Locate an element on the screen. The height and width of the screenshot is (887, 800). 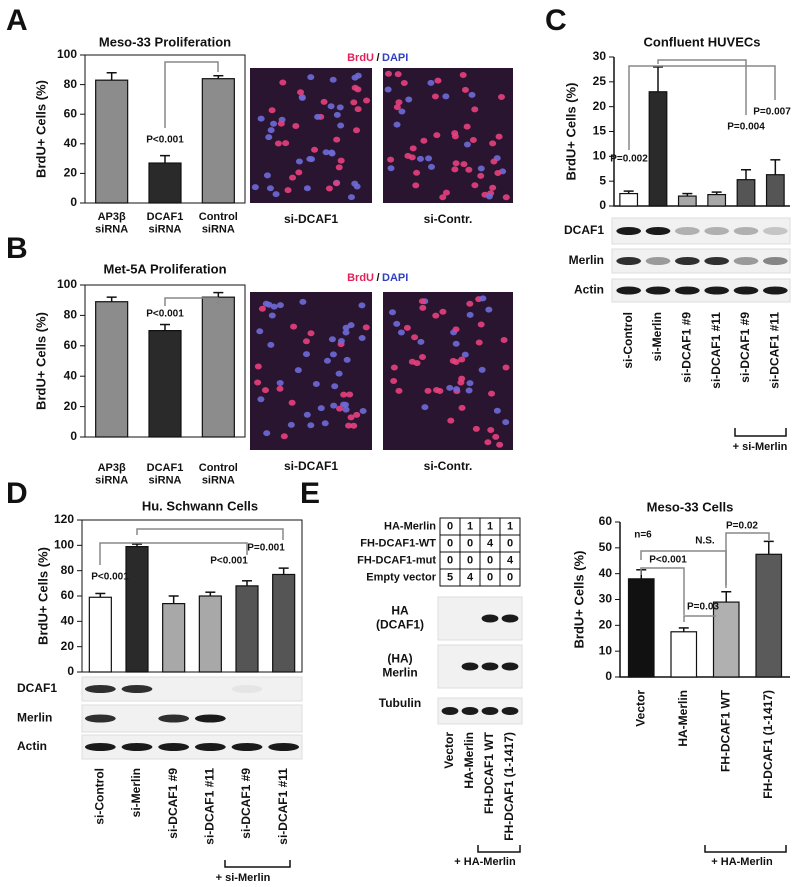
chart-title: Meso-33 Proliferation is located at coordinates (165, 41).